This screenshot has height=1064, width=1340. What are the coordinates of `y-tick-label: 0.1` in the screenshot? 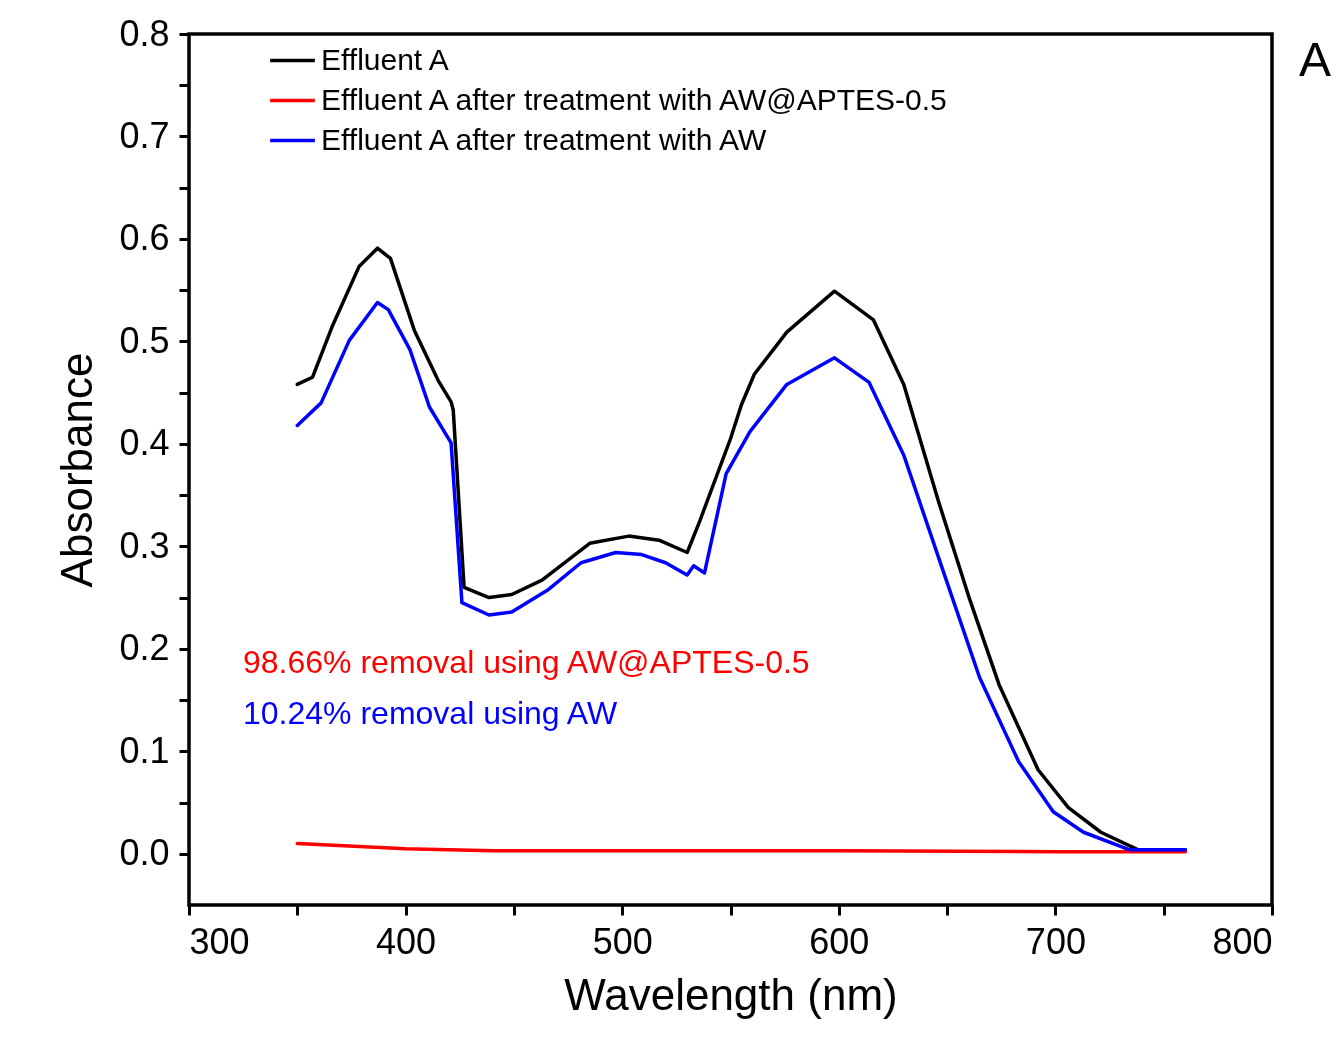 It's located at (144, 750).